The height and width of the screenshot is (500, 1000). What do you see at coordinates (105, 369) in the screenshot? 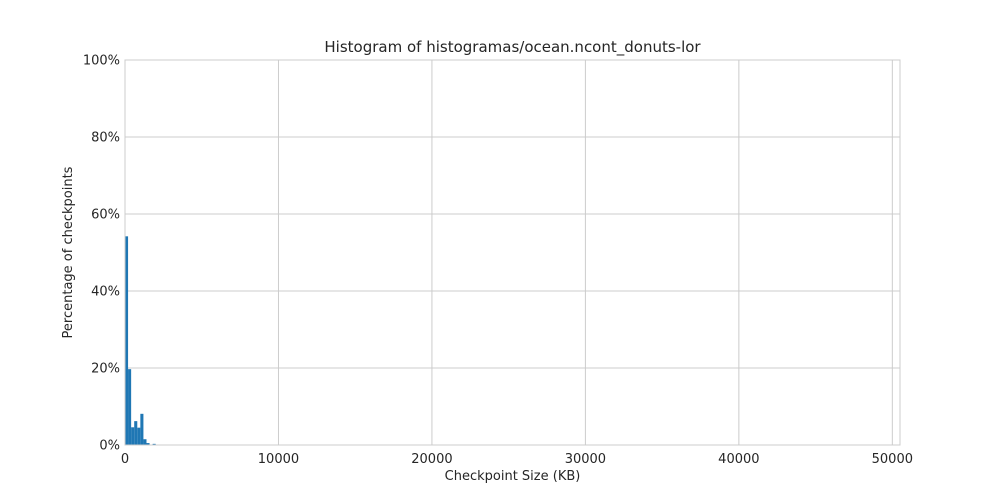
I see `y-tick-label: 20%` at bounding box center [105, 369].